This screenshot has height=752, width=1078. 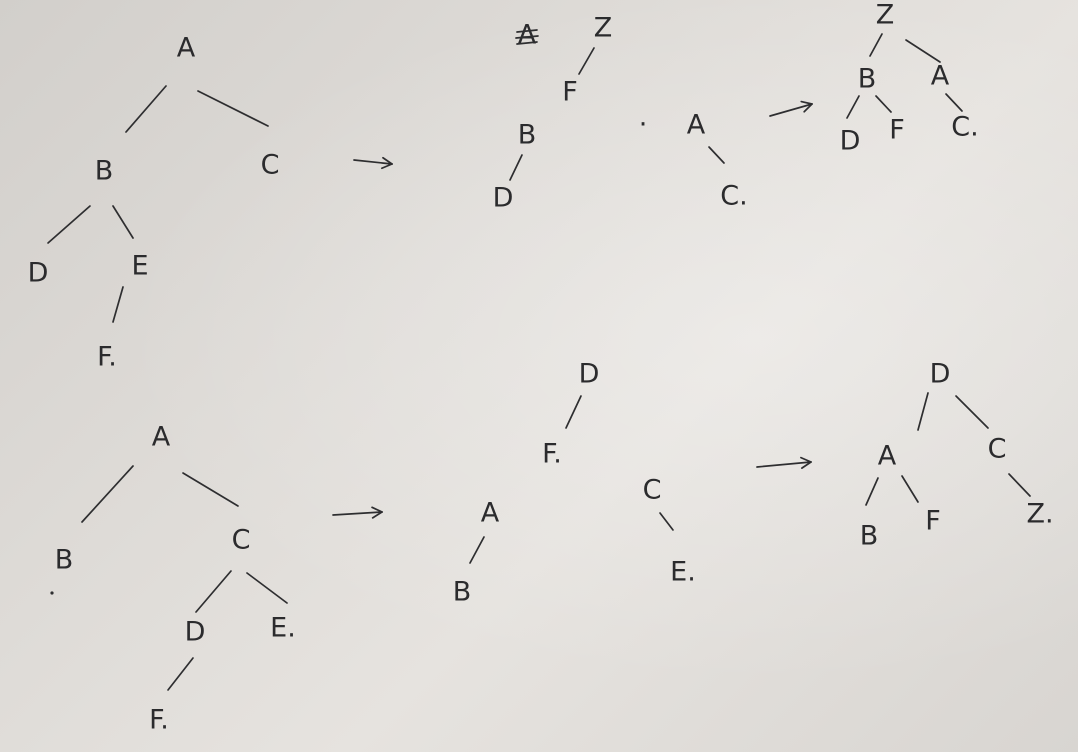 What do you see at coordinates (270, 165) in the screenshot?
I see `tree1-node-c: C` at bounding box center [270, 165].